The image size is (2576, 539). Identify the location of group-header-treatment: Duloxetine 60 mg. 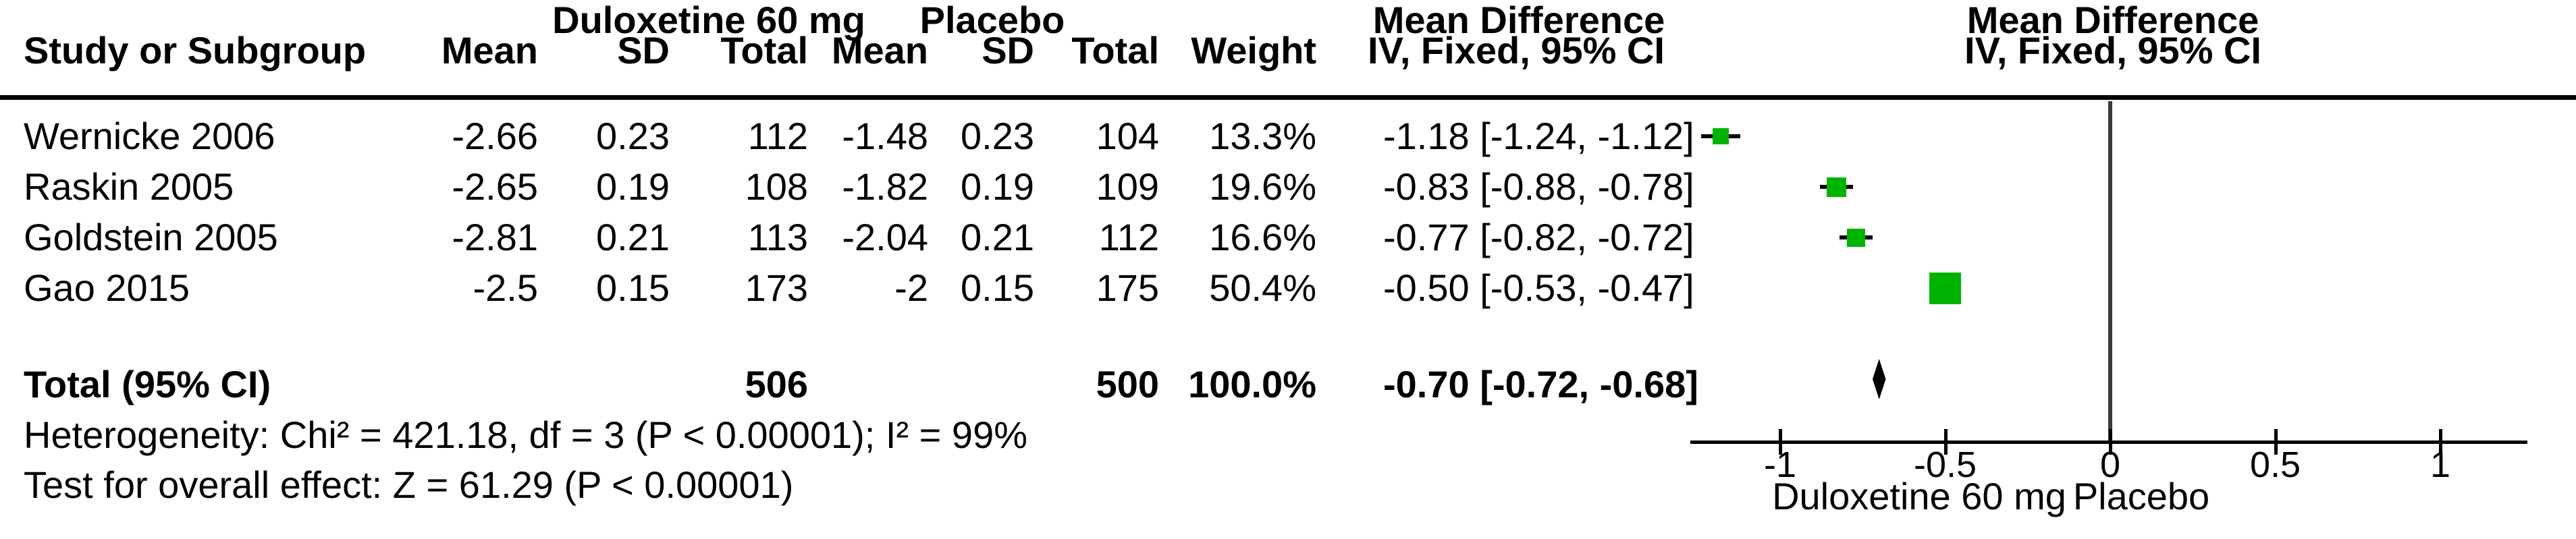
(708, 20).